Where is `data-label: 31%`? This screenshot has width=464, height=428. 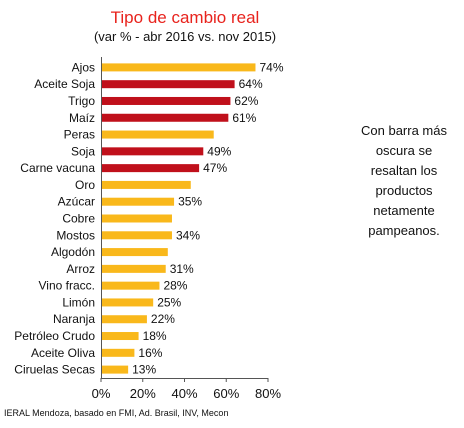
data-label: 31% is located at coordinates (182, 269).